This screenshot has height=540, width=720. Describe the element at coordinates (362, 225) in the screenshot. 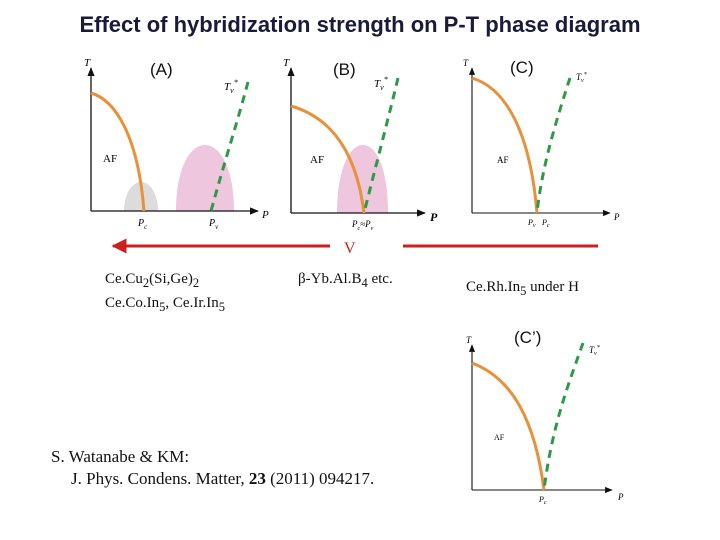

I see `panel-b-pcv-label: Pc≈Pv` at that location.